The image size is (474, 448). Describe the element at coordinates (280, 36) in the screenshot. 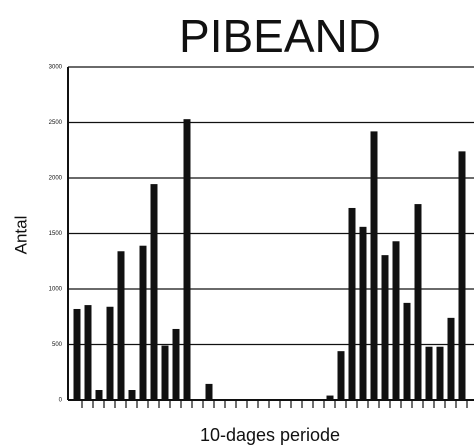

I see `chart-title: PIBEAND` at that location.